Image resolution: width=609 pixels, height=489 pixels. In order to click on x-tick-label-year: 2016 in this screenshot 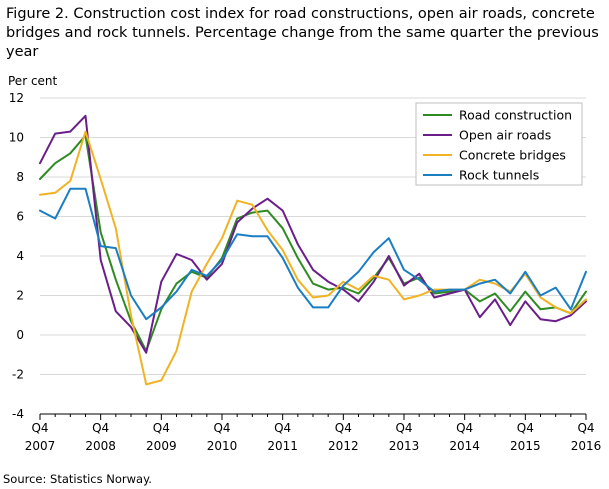, I will do `click(586, 446)`.